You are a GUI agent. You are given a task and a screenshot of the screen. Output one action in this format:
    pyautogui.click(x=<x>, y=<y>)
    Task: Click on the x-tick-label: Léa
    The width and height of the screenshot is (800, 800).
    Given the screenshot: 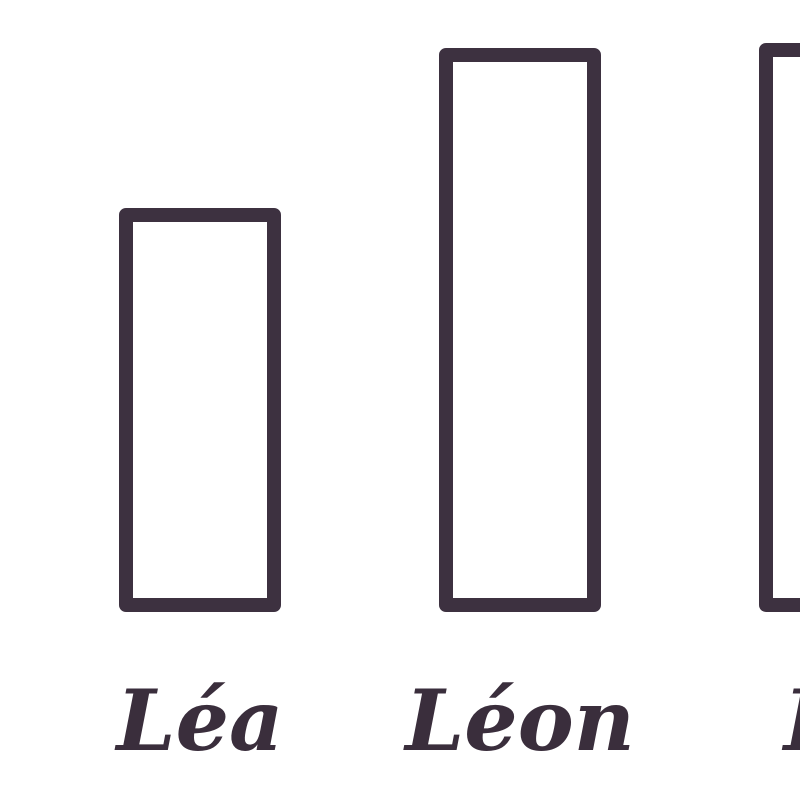 What is the action you would take?
    pyautogui.click(x=199, y=720)
    